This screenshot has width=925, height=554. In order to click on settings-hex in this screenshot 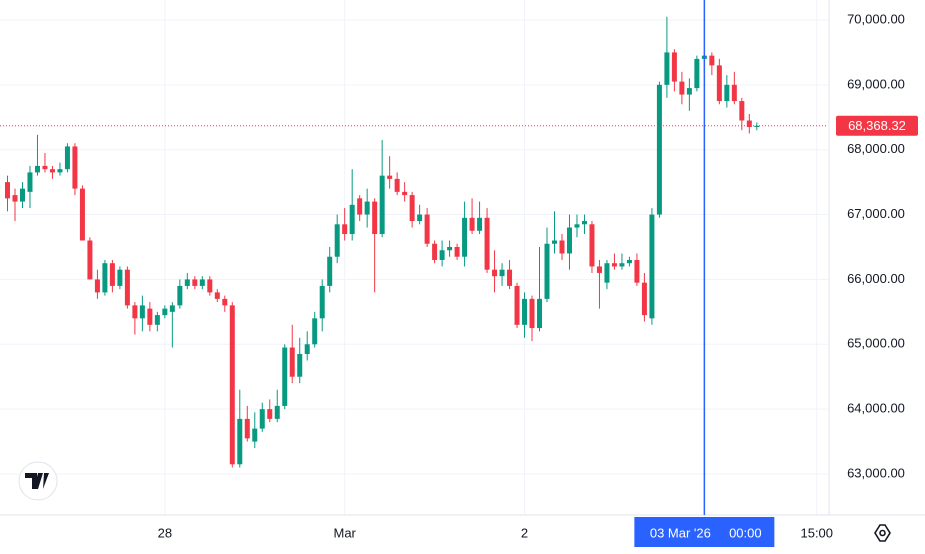, I will do `click(882, 533)`.